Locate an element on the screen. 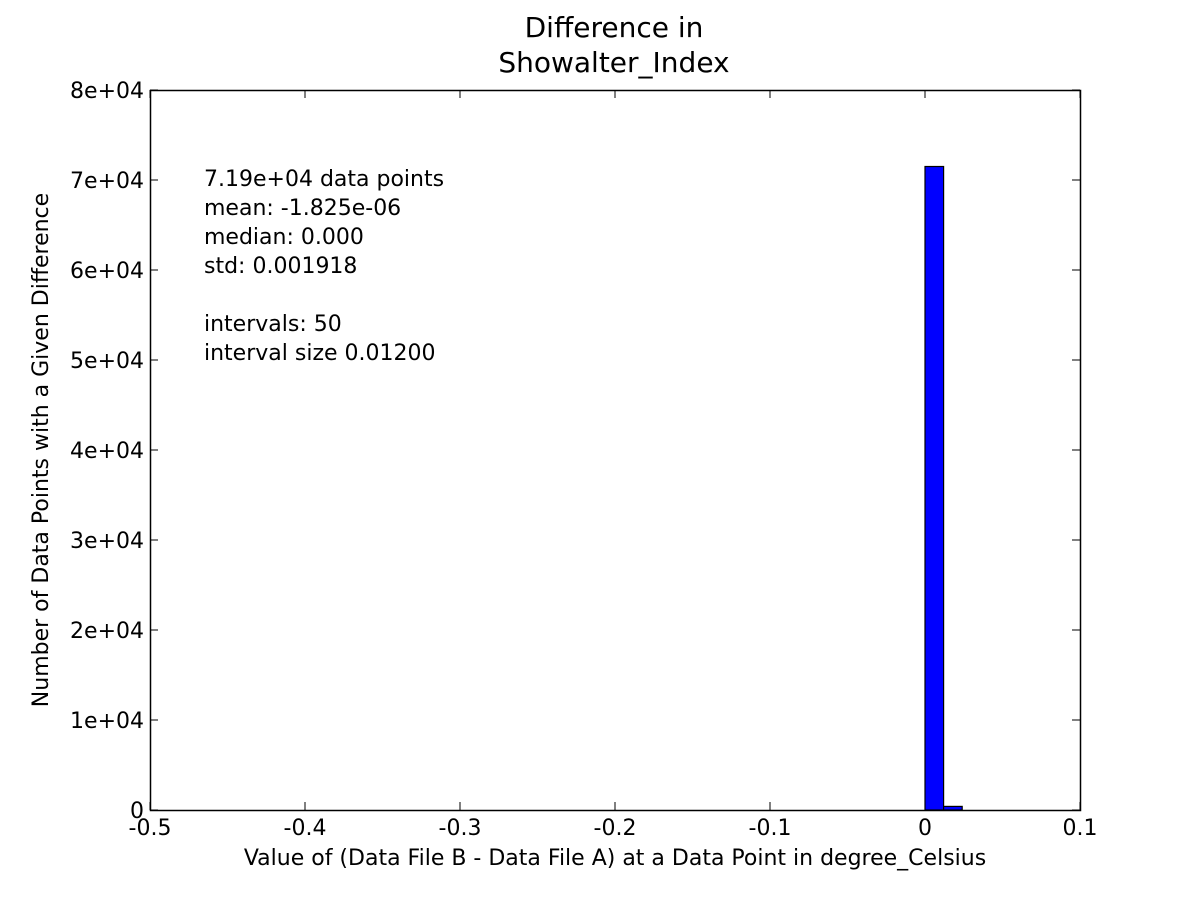  annotation-line: intervals: 50 is located at coordinates (273, 324).